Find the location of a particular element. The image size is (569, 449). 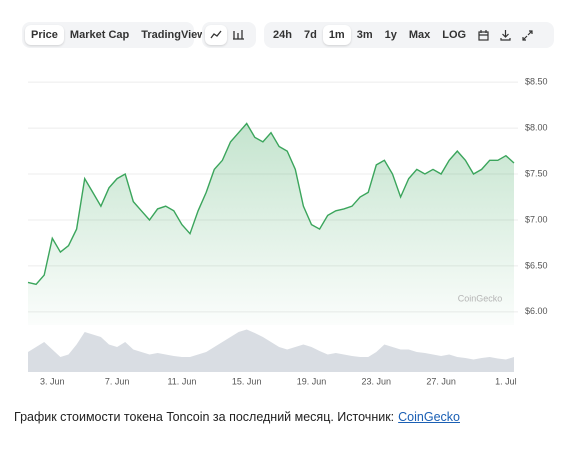

view-tabs: Price Market Cap TradingView is located at coordinates (114, 35).